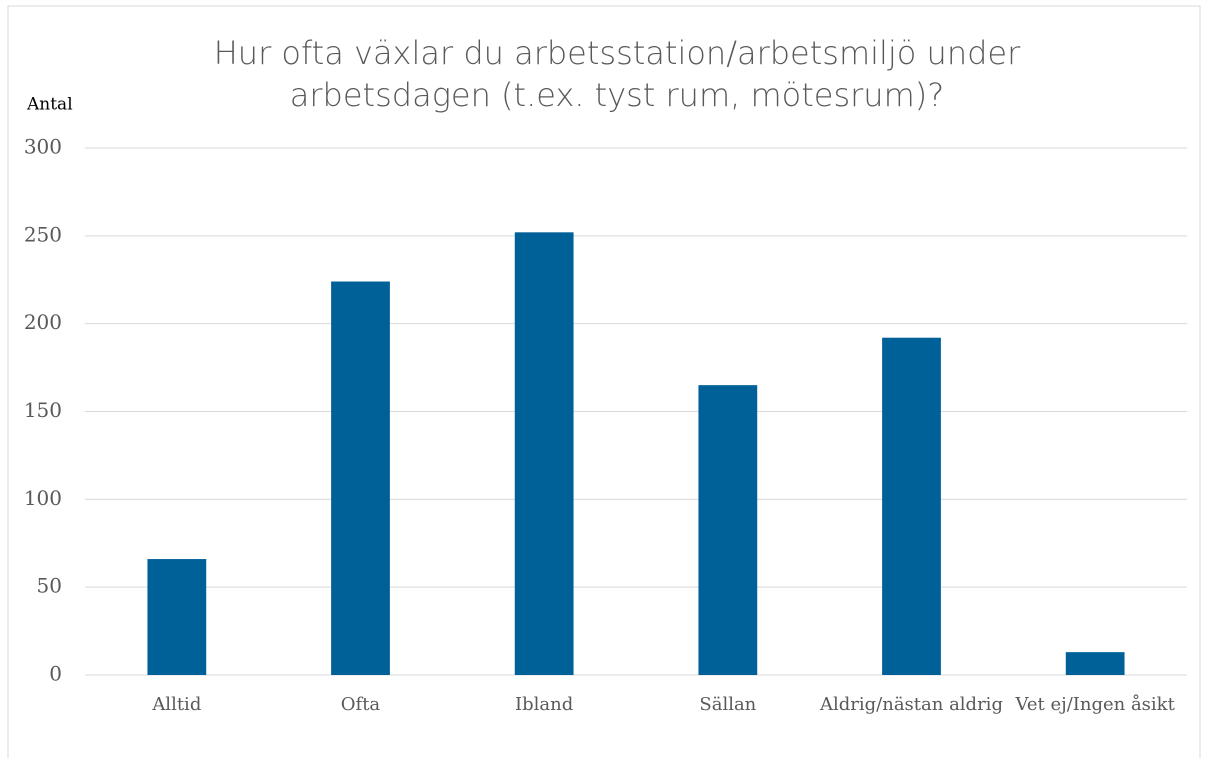 This screenshot has width=1207, height=758. Describe the element at coordinates (43, 234) in the screenshot. I see `y-tick-label: 250` at that location.